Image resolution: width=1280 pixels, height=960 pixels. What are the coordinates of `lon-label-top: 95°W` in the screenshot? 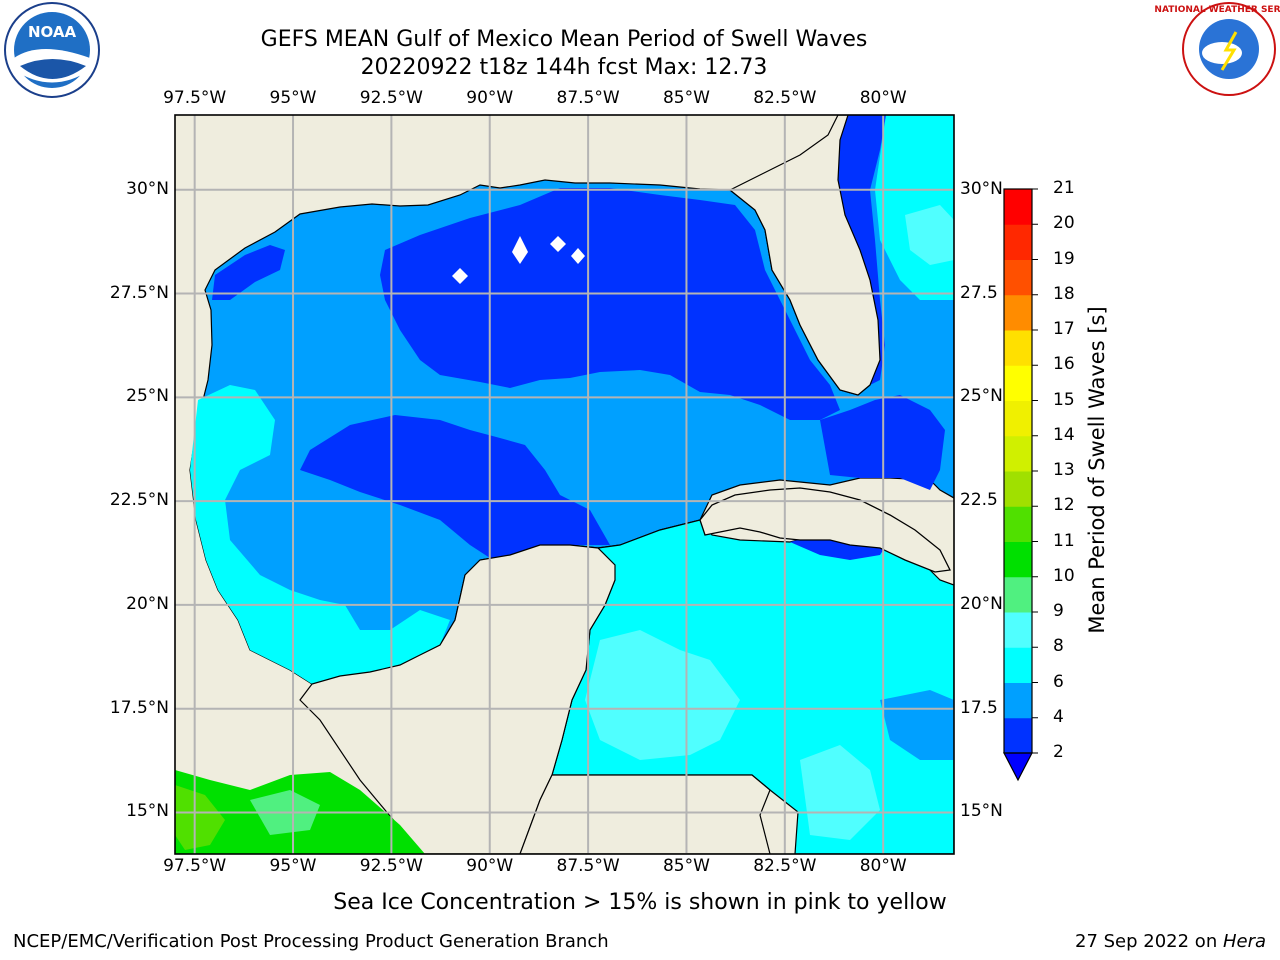 It's located at (293, 98).